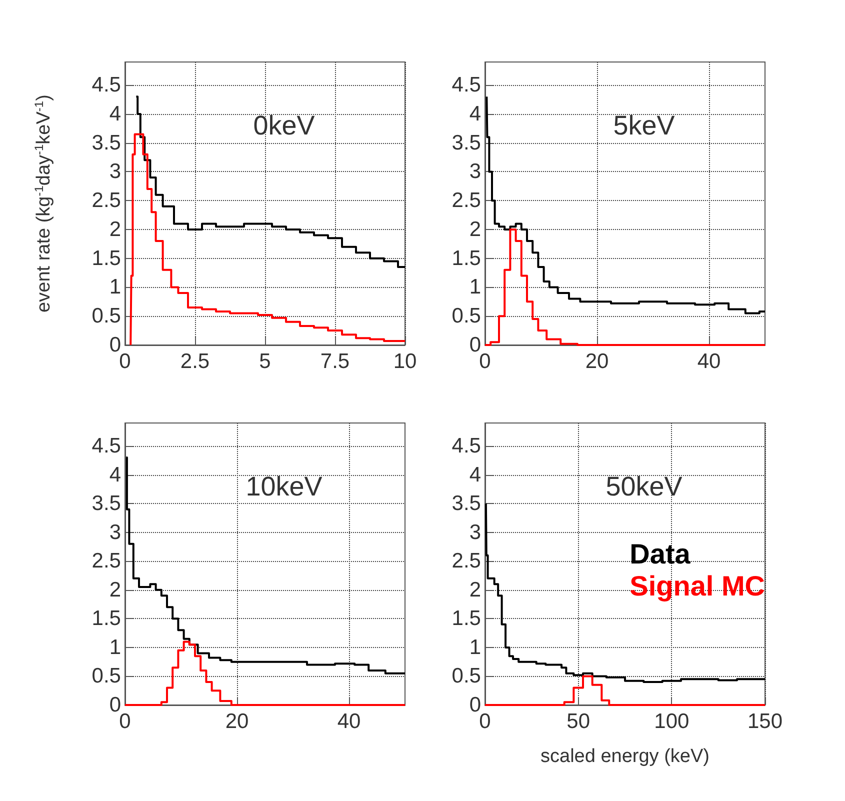 Image resolution: width=845 pixels, height=801 pixels. I want to click on x-tick-label: 50, so click(578, 721).